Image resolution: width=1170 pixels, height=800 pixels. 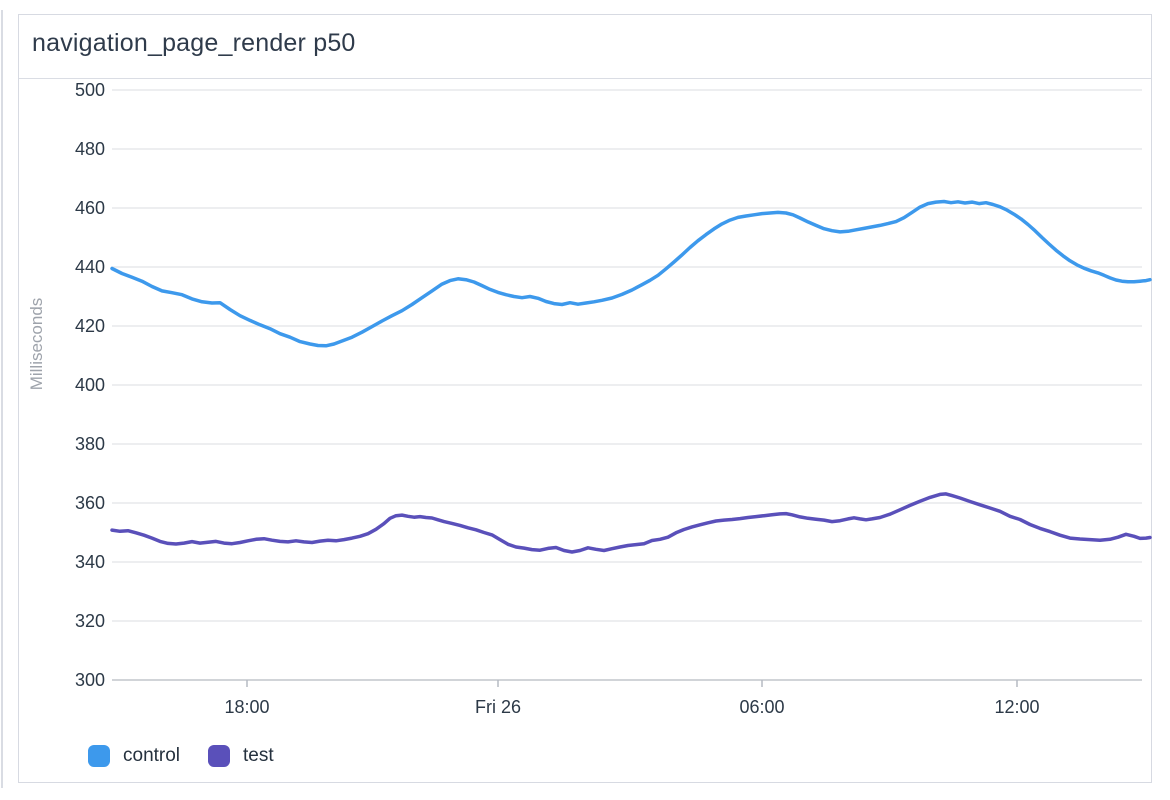 What do you see at coordinates (89, 326) in the screenshot?
I see `y-tick-label: 420` at bounding box center [89, 326].